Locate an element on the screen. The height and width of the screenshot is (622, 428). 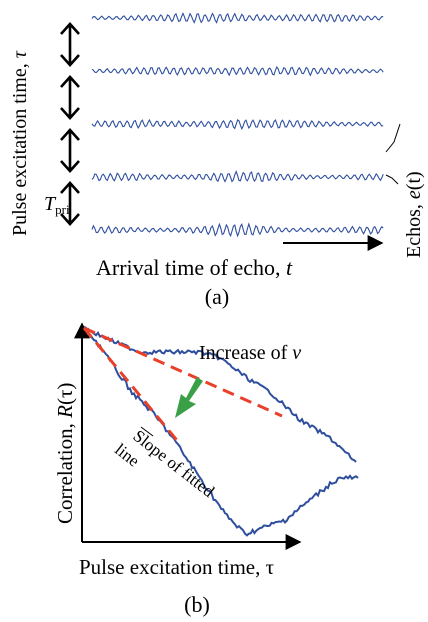
fitted-line-fast is located at coordinates (132, 386).